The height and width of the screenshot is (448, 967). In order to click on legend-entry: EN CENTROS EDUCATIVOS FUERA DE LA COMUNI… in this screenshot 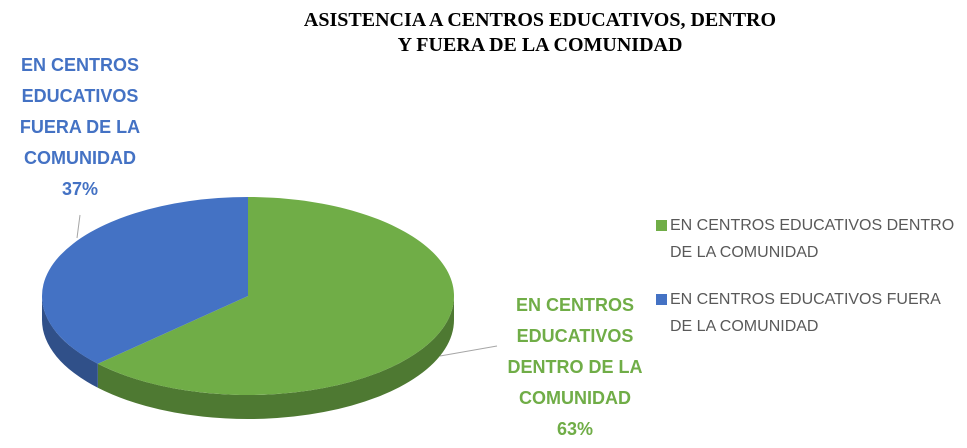, I will do `click(808, 313)`.